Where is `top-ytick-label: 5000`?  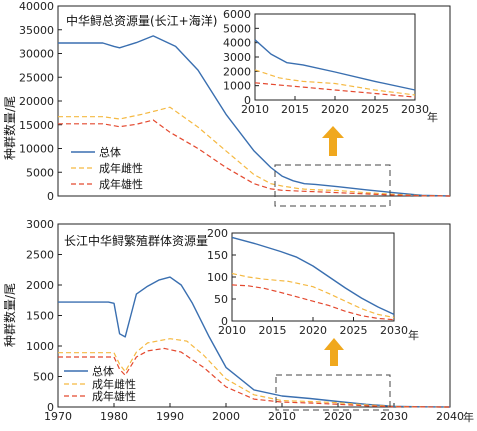
top-ytick-label: 5000 is located at coordinates (40, 172).